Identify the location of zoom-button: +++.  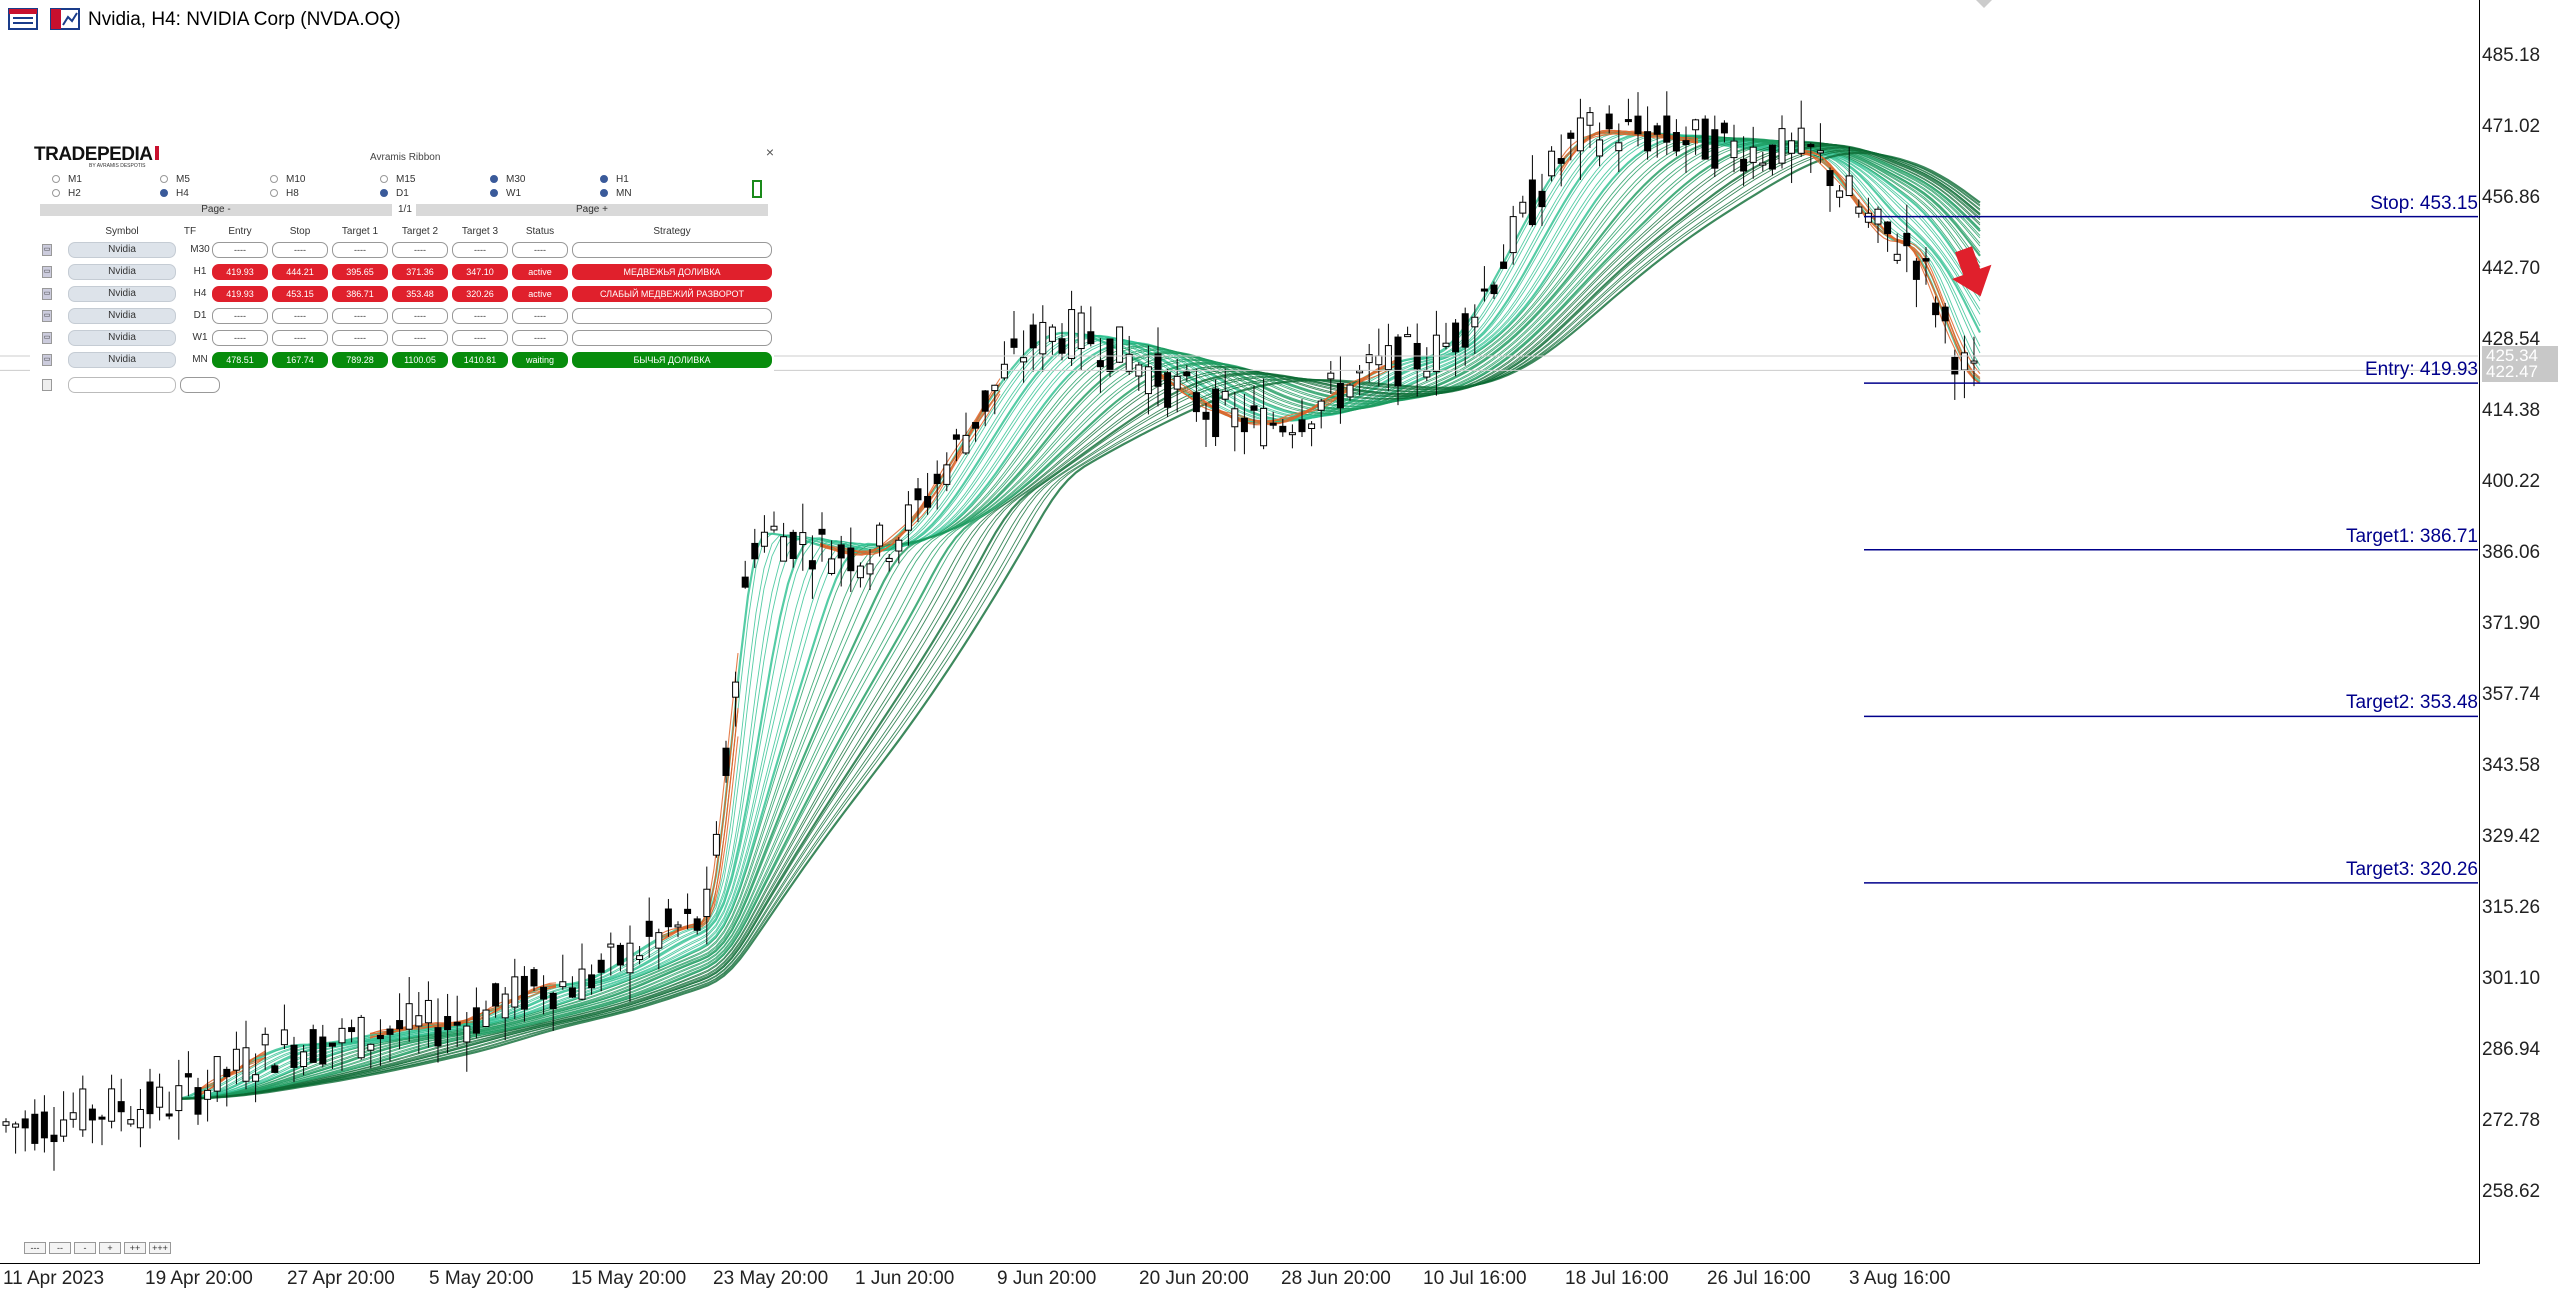
(160, 1248).